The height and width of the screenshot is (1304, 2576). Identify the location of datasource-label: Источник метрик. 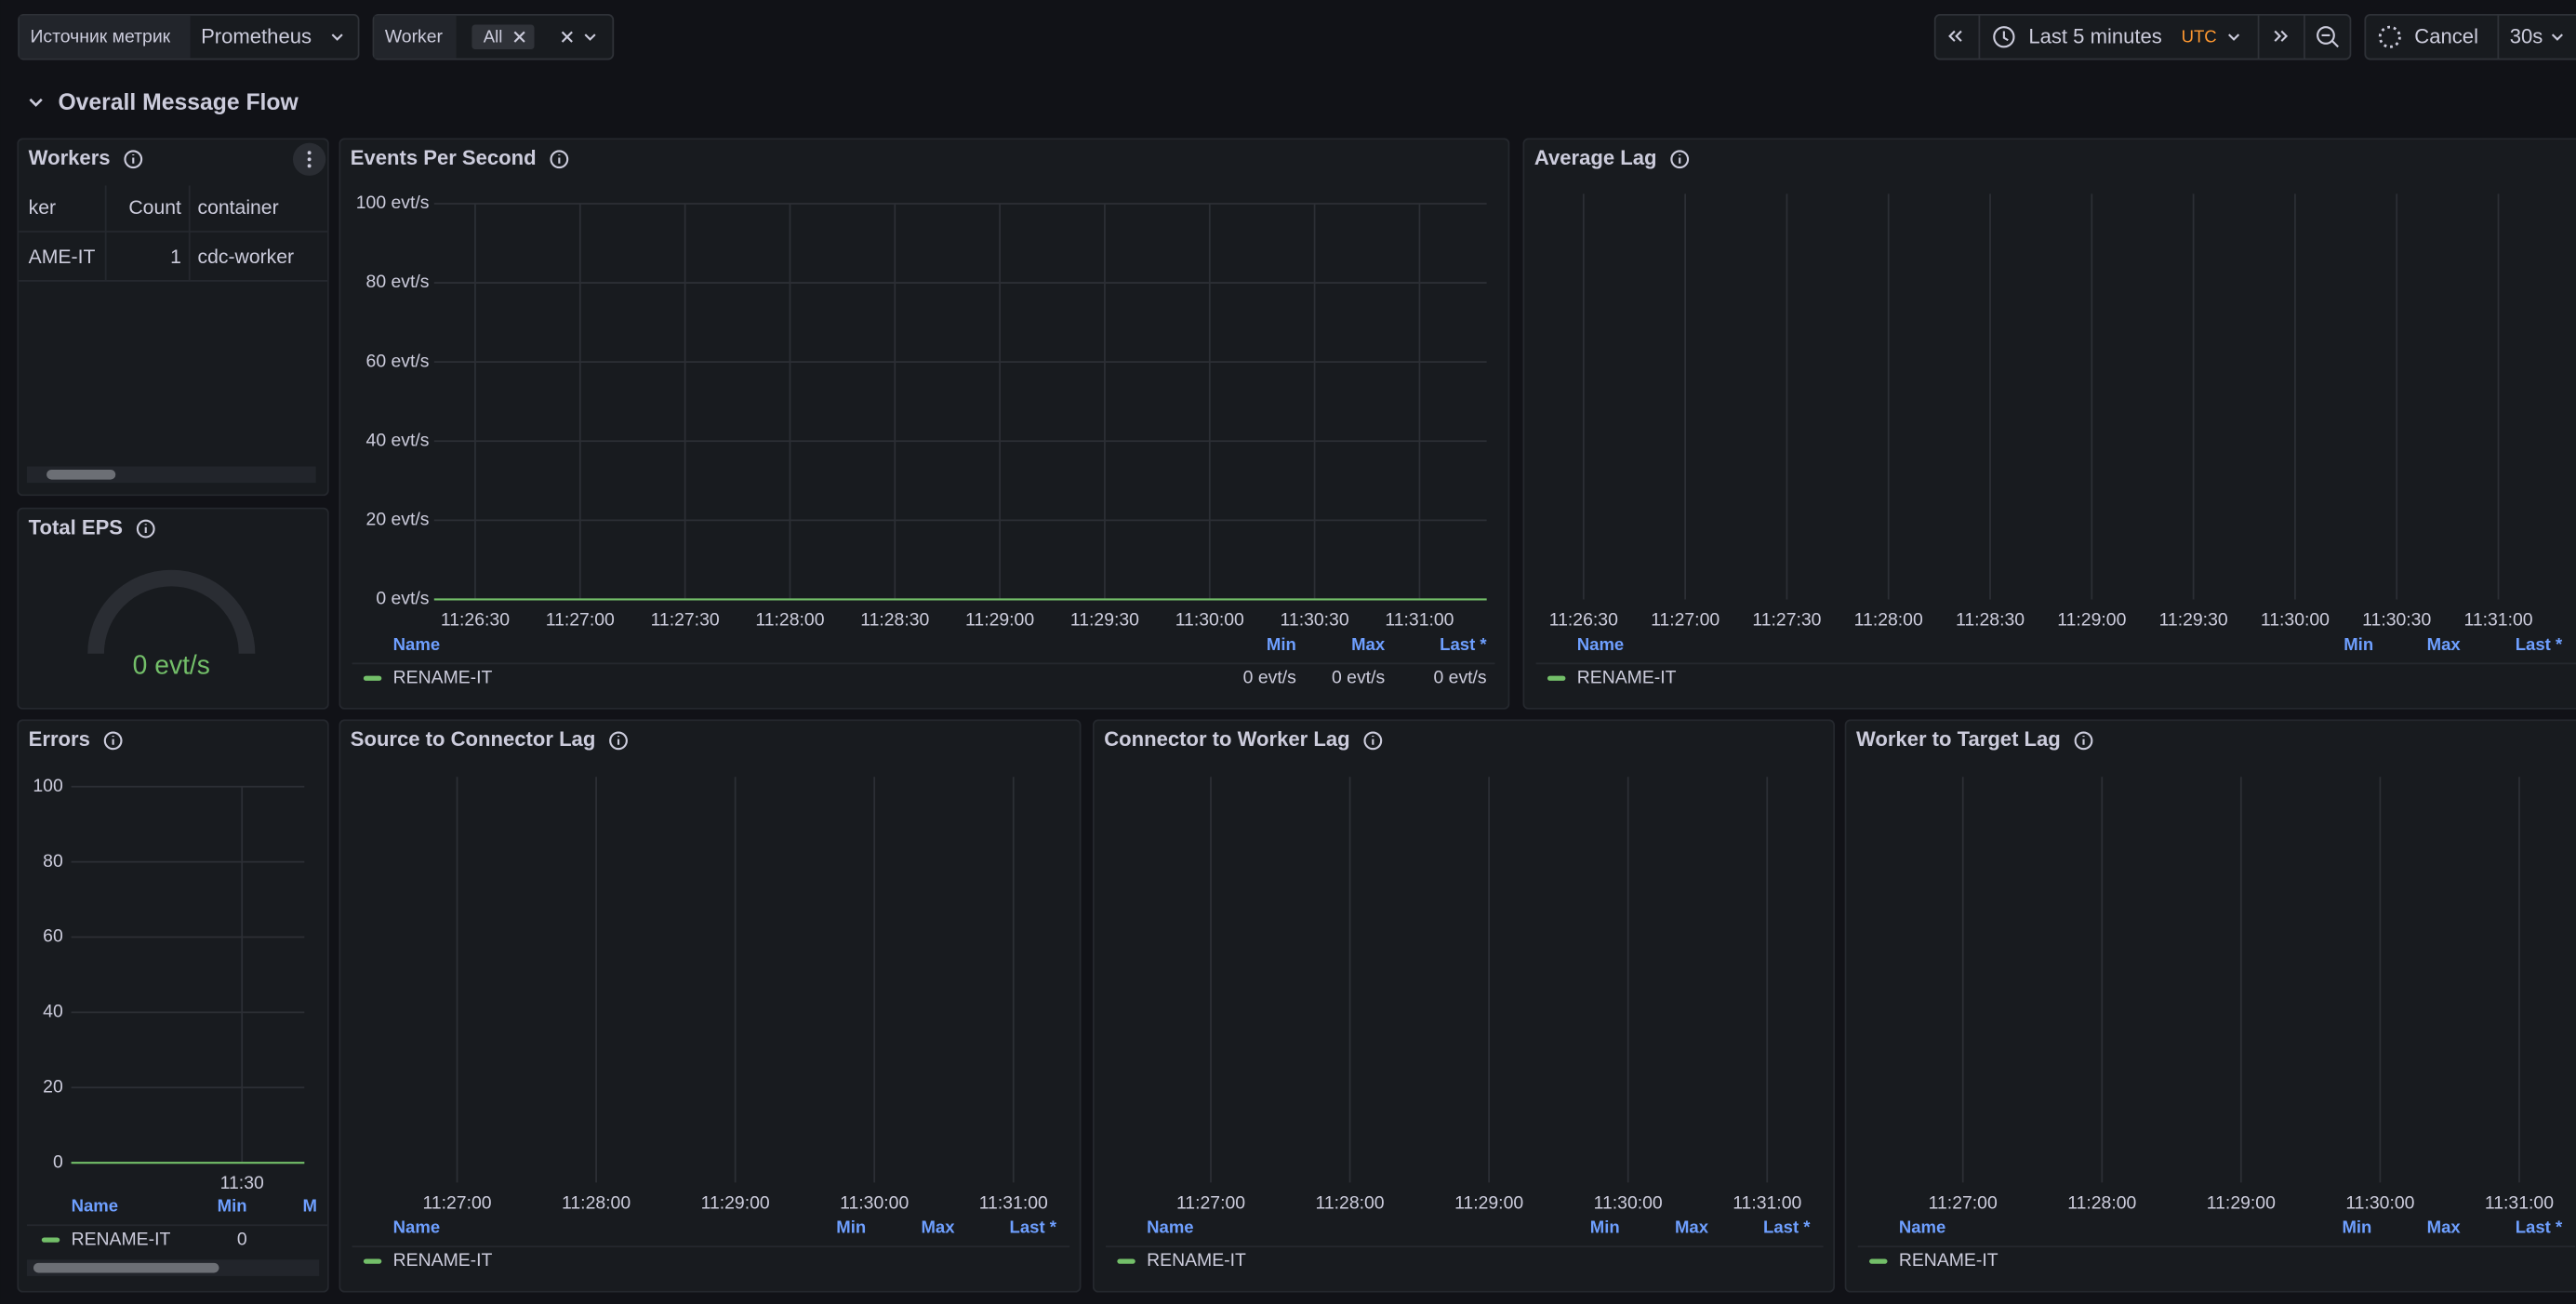
(100, 37).